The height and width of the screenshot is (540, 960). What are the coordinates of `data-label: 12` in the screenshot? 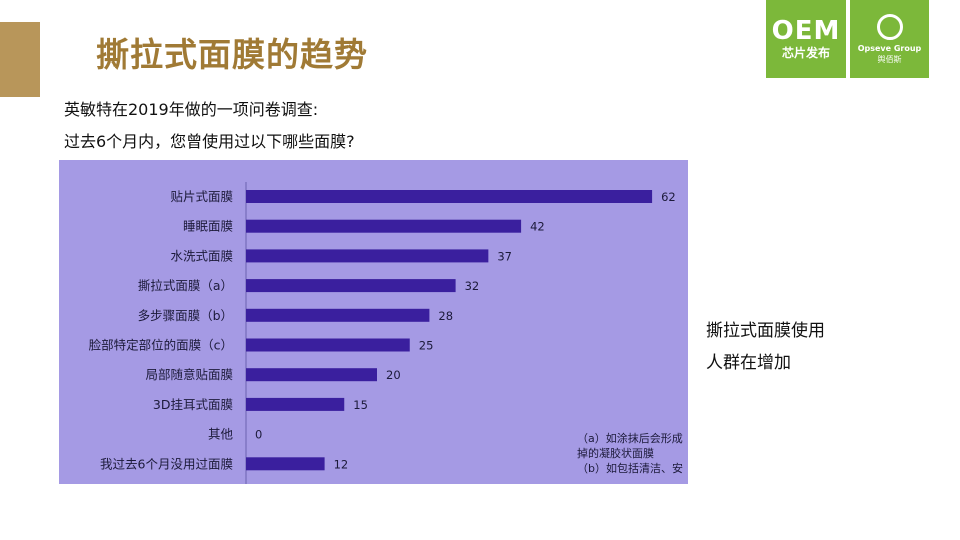 It's located at (341, 464).